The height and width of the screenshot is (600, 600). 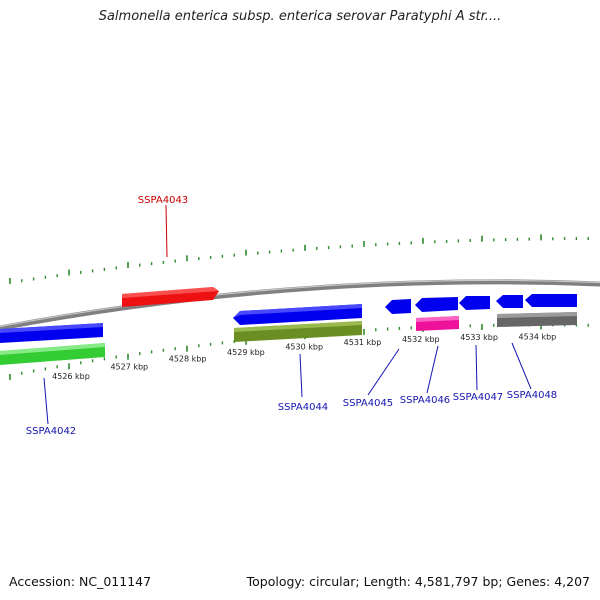 What do you see at coordinates (479, 337) in the screenshot?
I see `position-label: 4533 kbp` at bounding box center [479, 337].